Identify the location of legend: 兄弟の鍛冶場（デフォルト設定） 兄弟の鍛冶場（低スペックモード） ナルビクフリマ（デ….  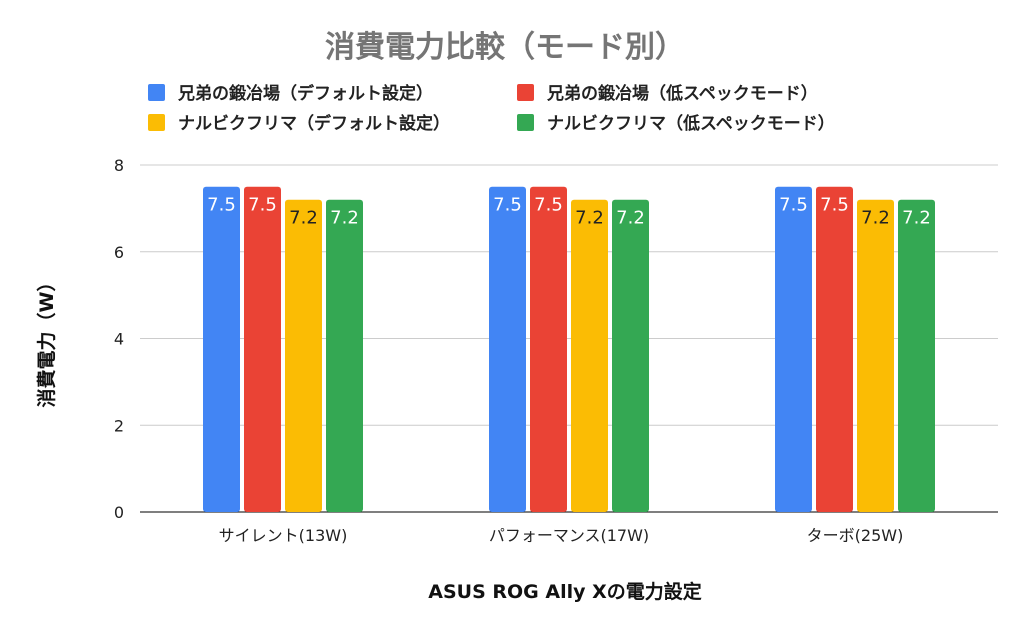
(491, 108).